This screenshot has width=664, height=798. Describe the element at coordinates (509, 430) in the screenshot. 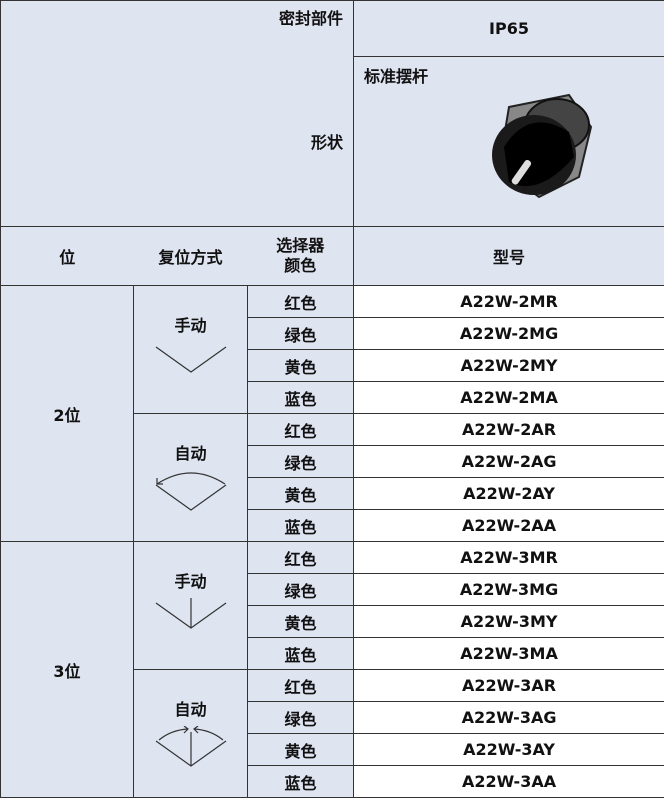

I see `model-cell: A22W-2AR` at that location.